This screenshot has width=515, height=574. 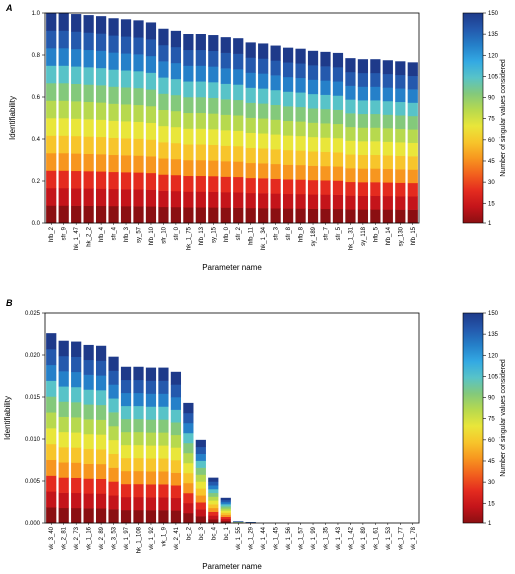 What do you see at coordinates (115, 233) in the screenshot?
I see `x-tick-label: sfr_4` at bounding box center [115, 233].